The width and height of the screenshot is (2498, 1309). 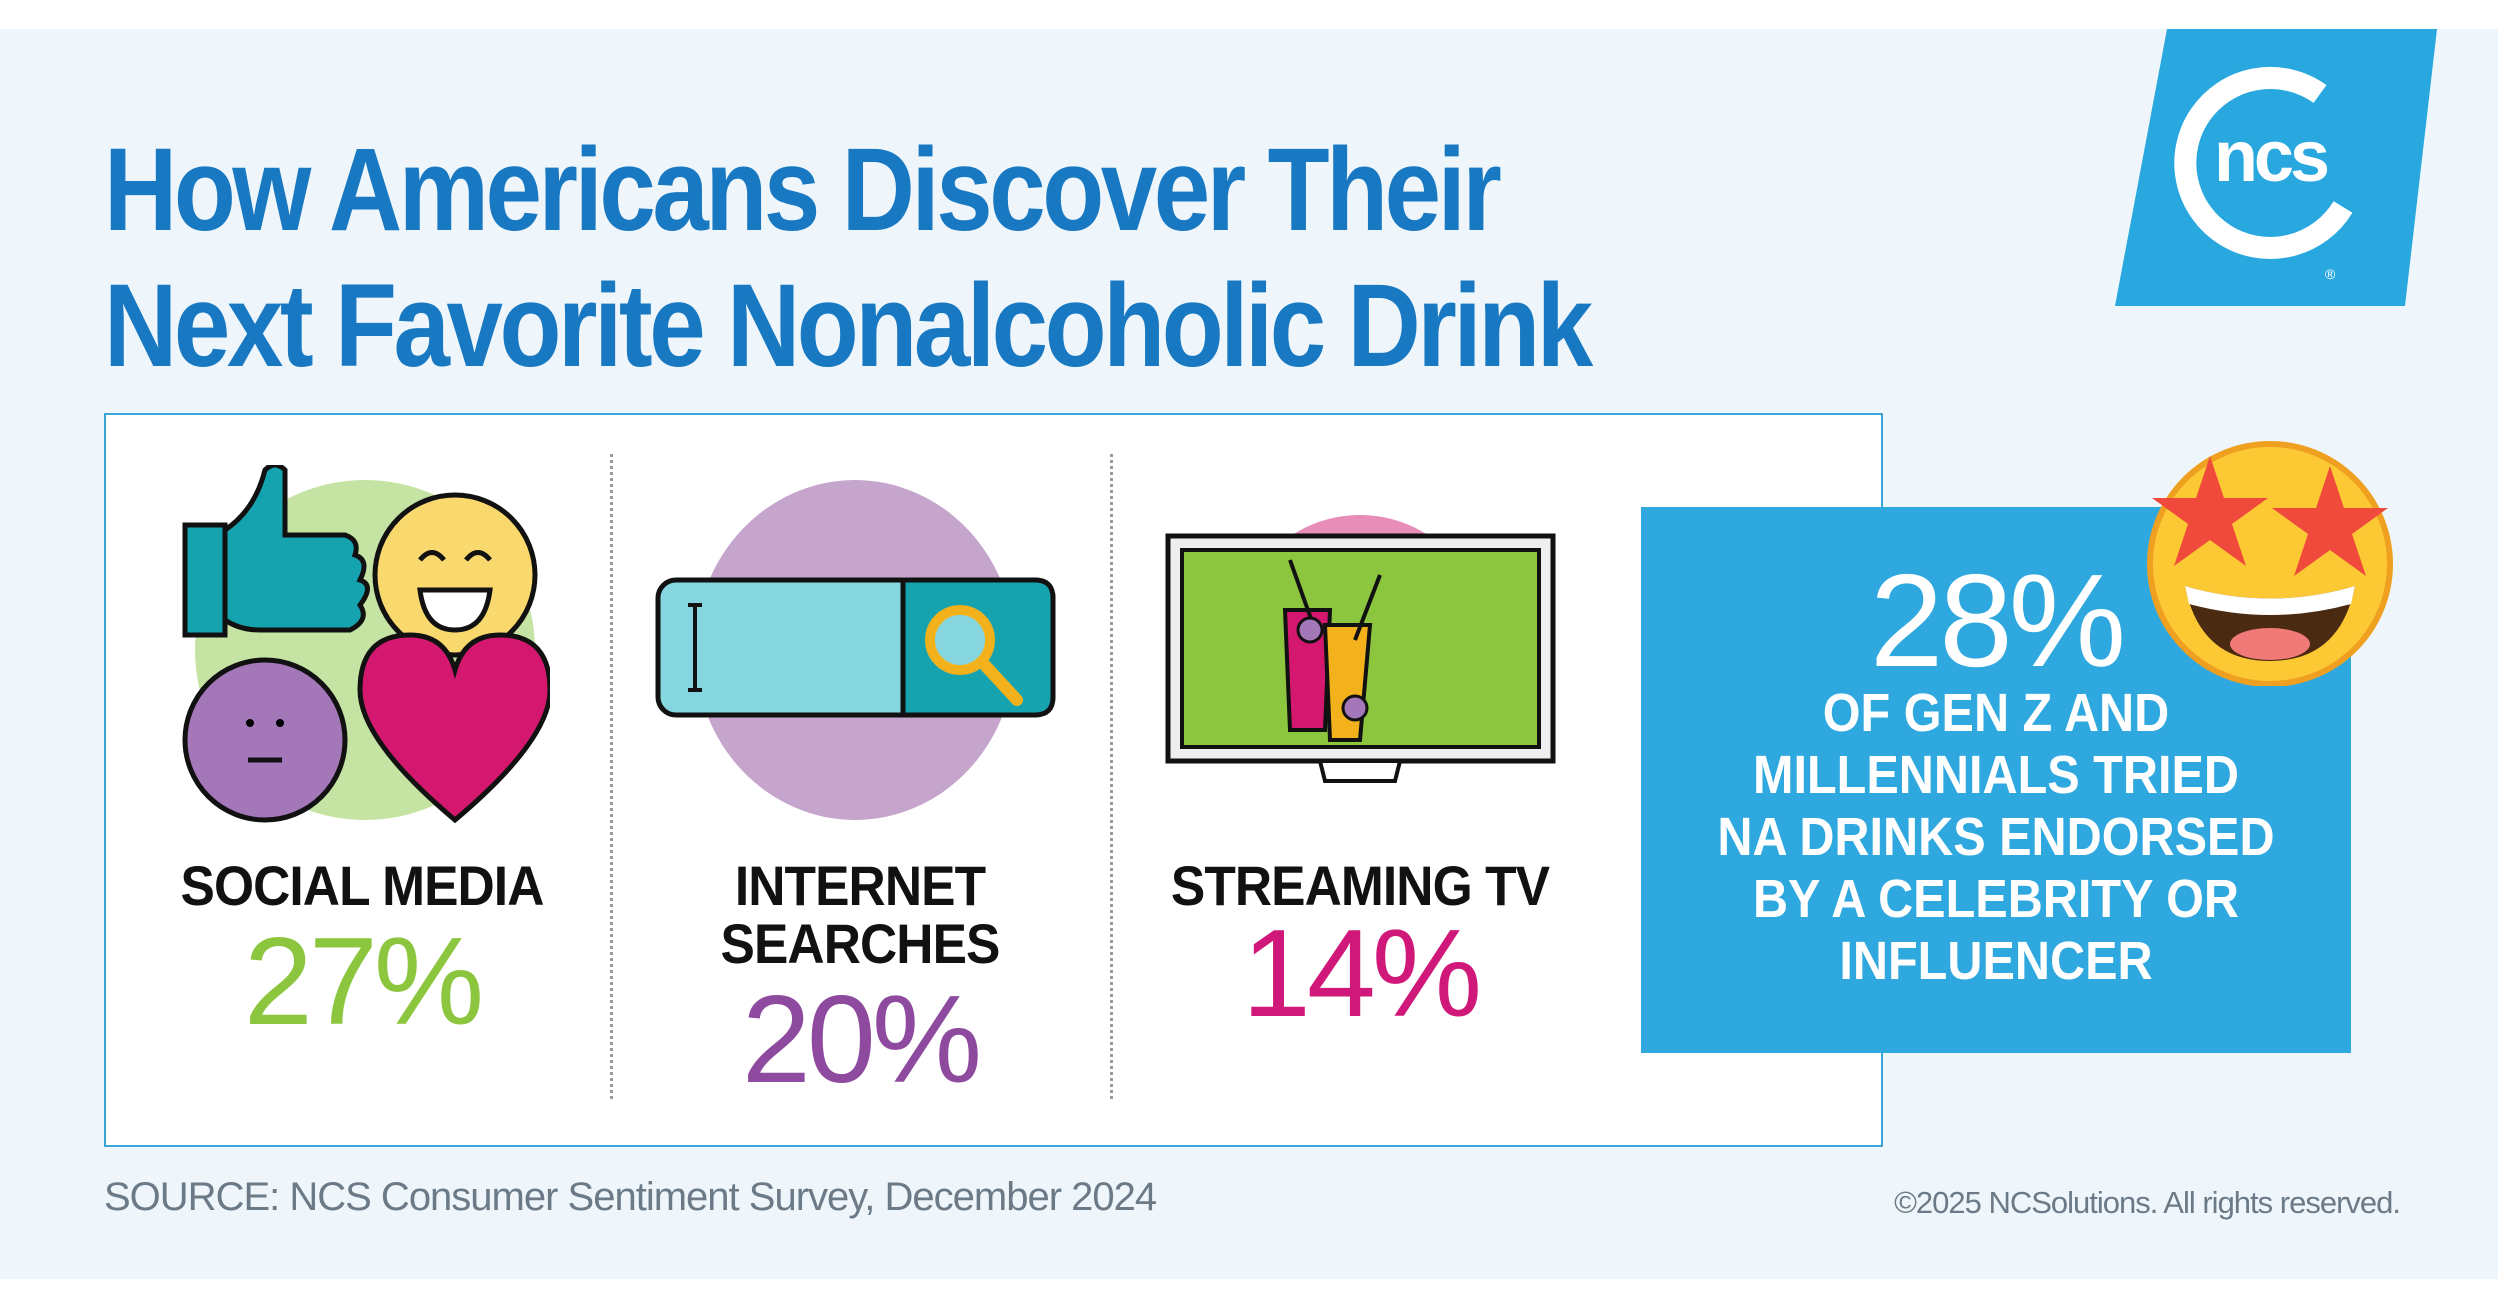 What do you see at coordinates (861, 1040) in the screenshot?
I see `internet-searches-value: 20%` at bounding box center [861, 1040].